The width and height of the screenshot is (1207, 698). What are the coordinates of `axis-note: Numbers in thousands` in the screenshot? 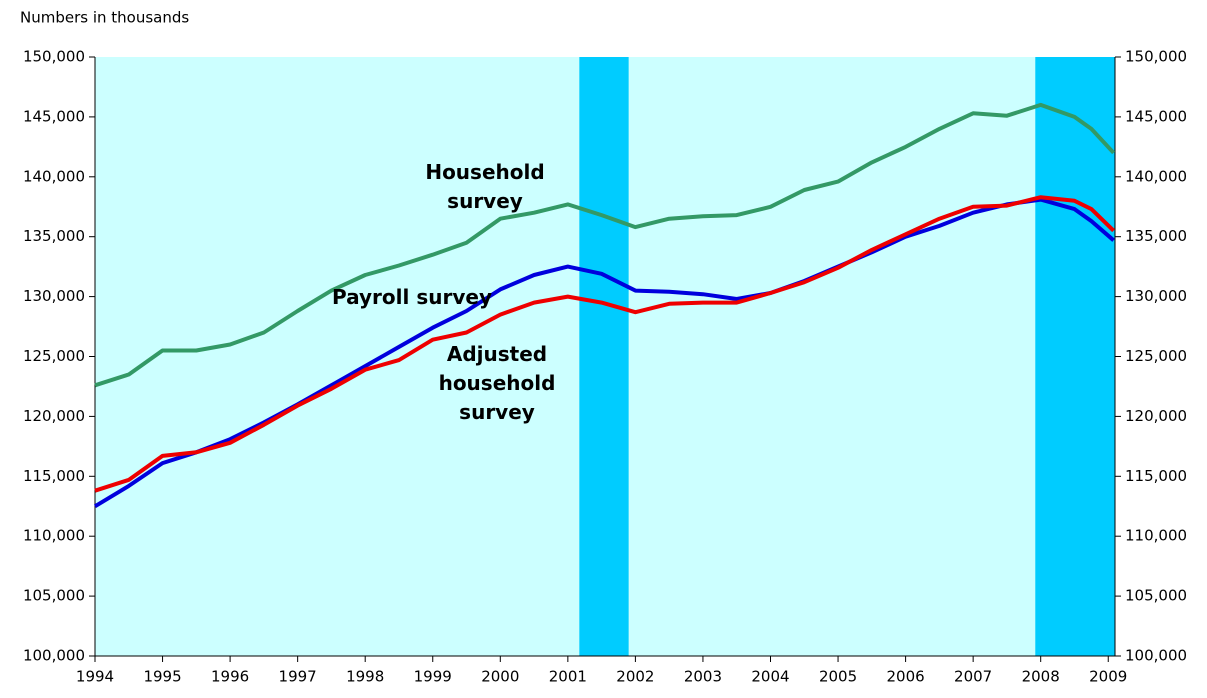 It's located at (104, 18).